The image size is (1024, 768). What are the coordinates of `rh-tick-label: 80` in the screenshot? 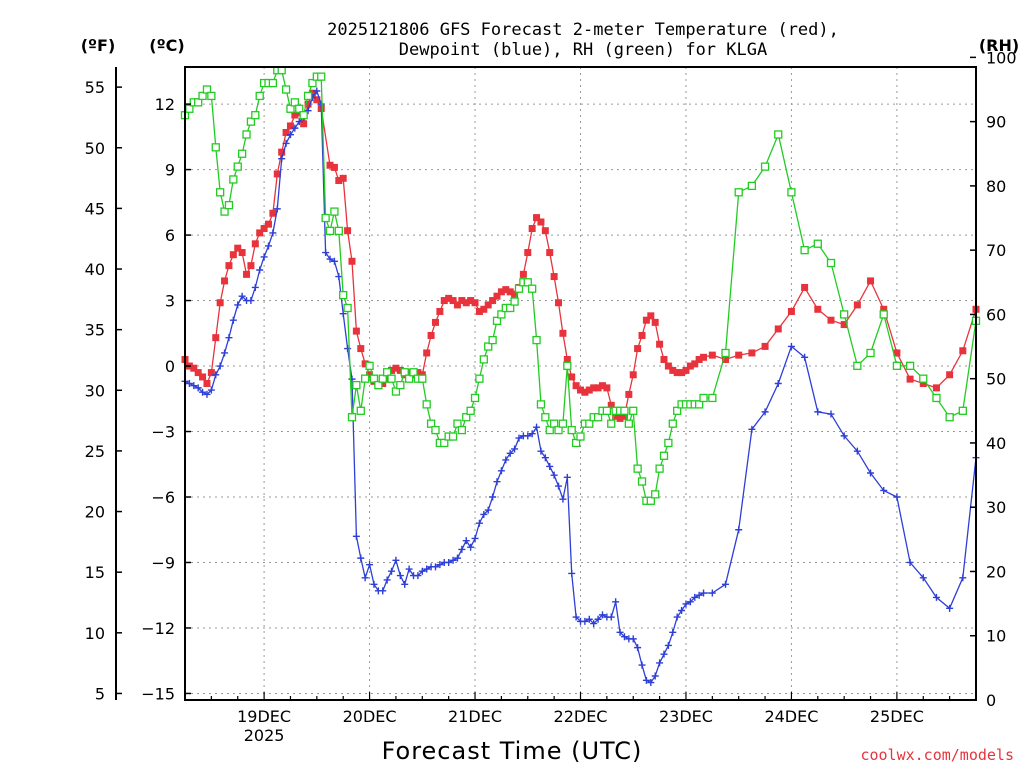 It's located at (996, 186).